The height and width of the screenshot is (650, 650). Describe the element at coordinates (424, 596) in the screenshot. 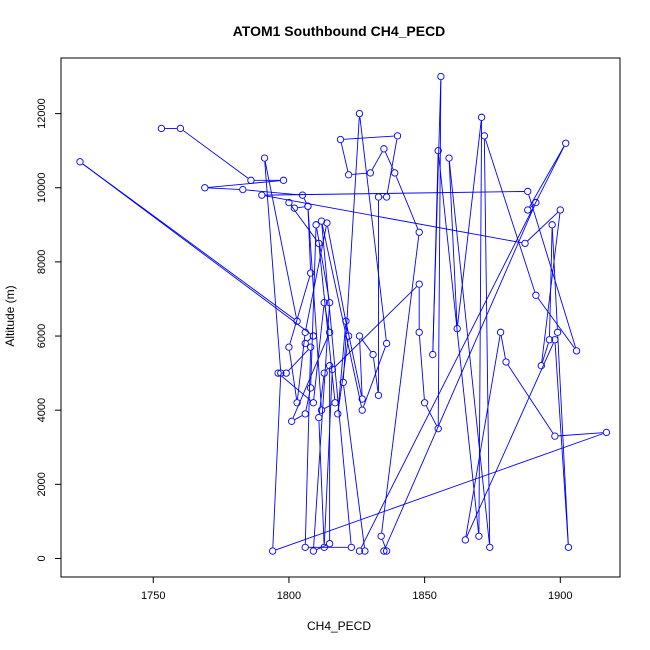

I see `x-tick-label: 1850` at that location.